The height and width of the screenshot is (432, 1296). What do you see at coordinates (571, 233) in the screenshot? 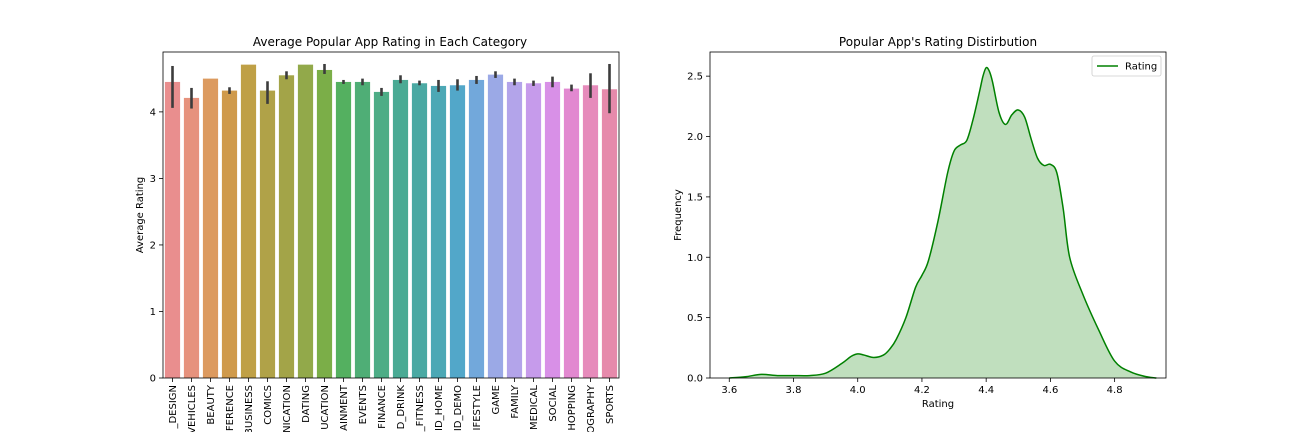
I see `bar-hopping` at bounding box center [571, 233].